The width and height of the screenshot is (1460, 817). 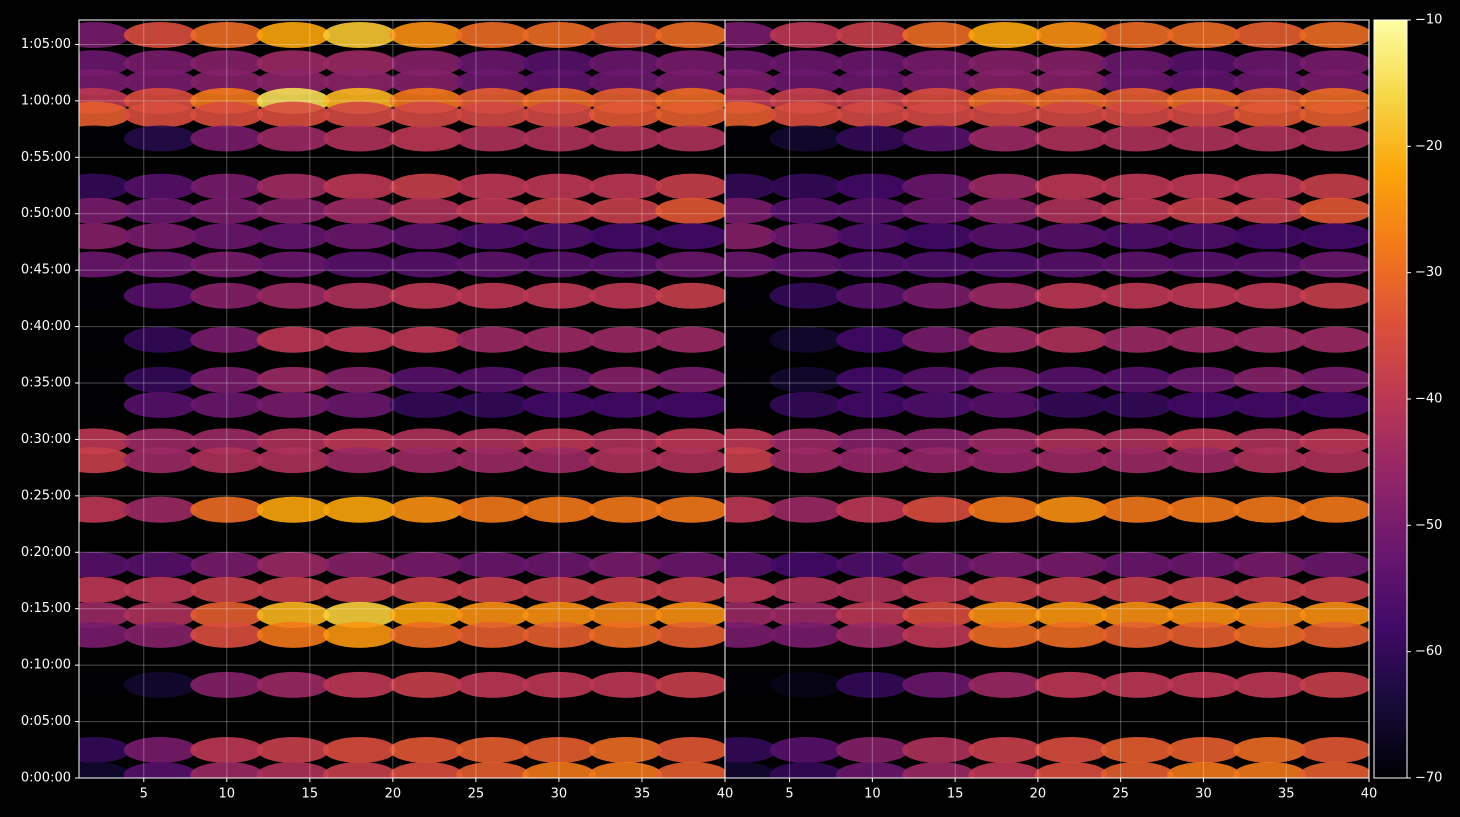 What do you see at coordinates (1390, 399) in the screenshot?
I see `colorbar` at bounding box center [1390, 399].